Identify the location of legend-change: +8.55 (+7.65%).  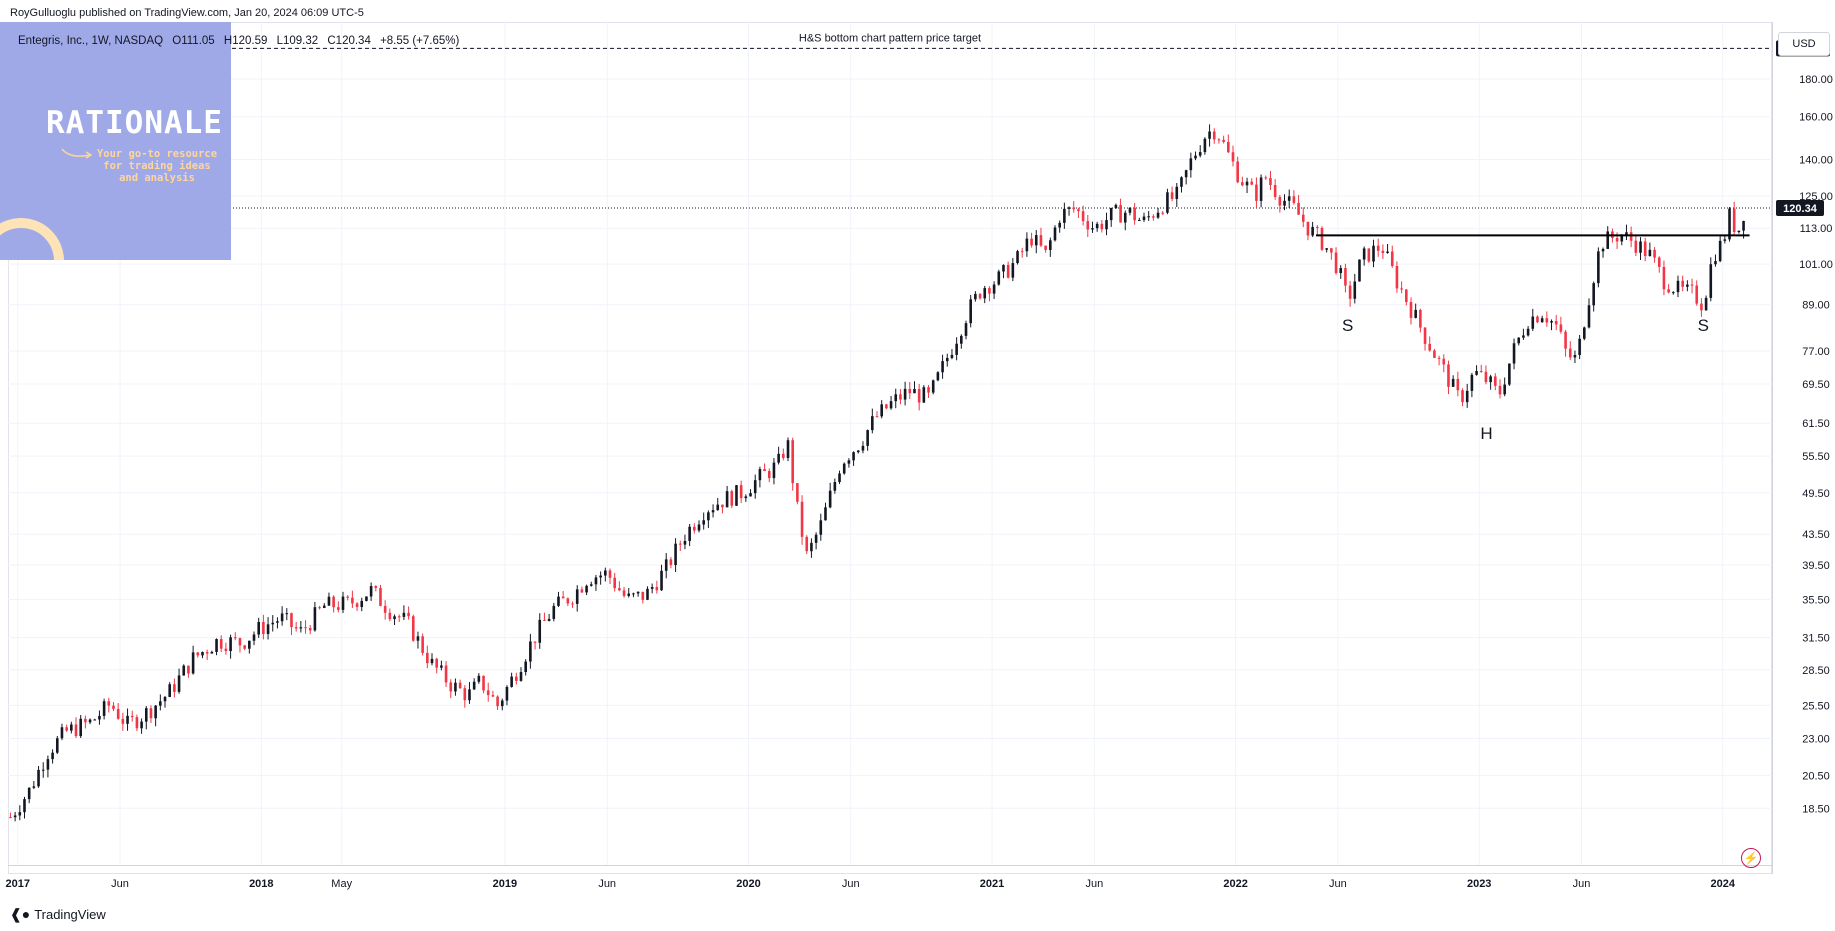
(420, 41).